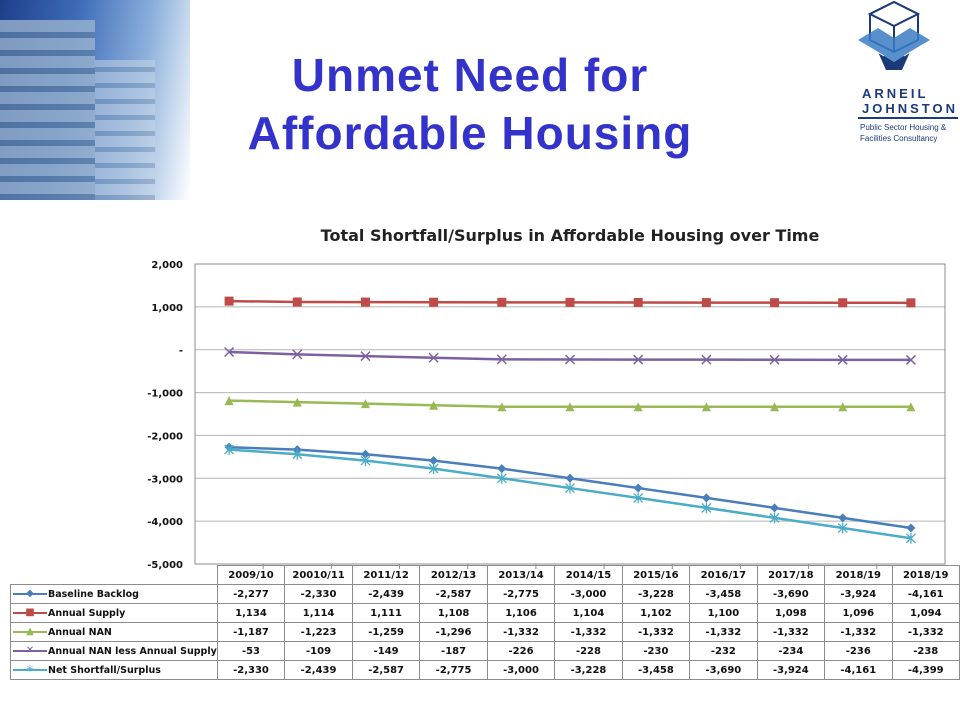  I want to click on slide-title: Unmet Need for Affordable Housing, so click(470, 104).